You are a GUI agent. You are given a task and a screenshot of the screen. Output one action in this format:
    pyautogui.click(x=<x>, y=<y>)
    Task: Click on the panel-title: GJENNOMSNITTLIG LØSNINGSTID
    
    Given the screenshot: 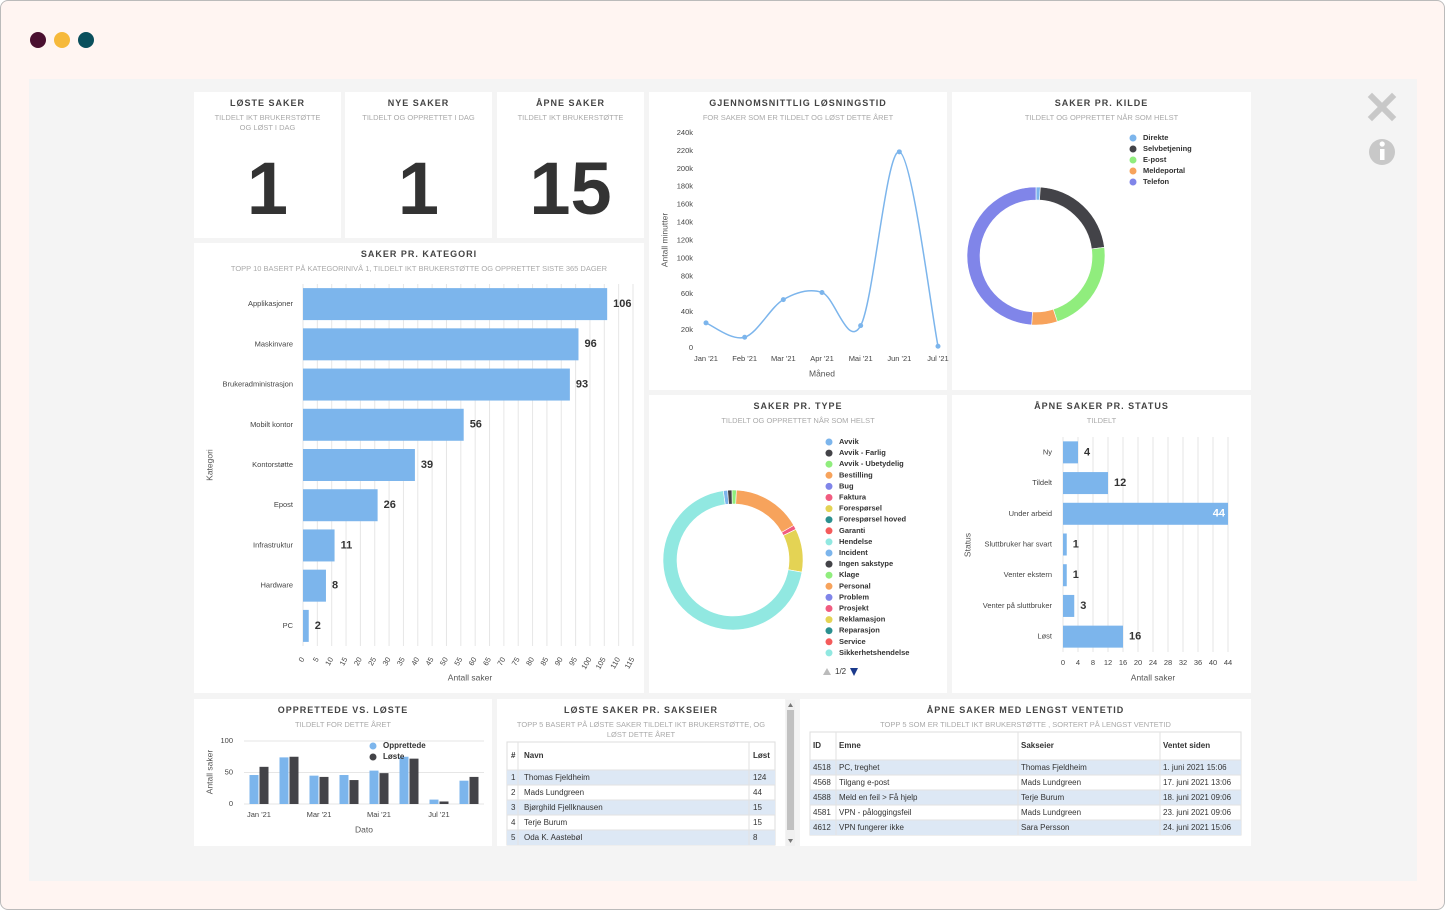 What is the action you would take?
    pyautogui.click(x=798, y=103)
    